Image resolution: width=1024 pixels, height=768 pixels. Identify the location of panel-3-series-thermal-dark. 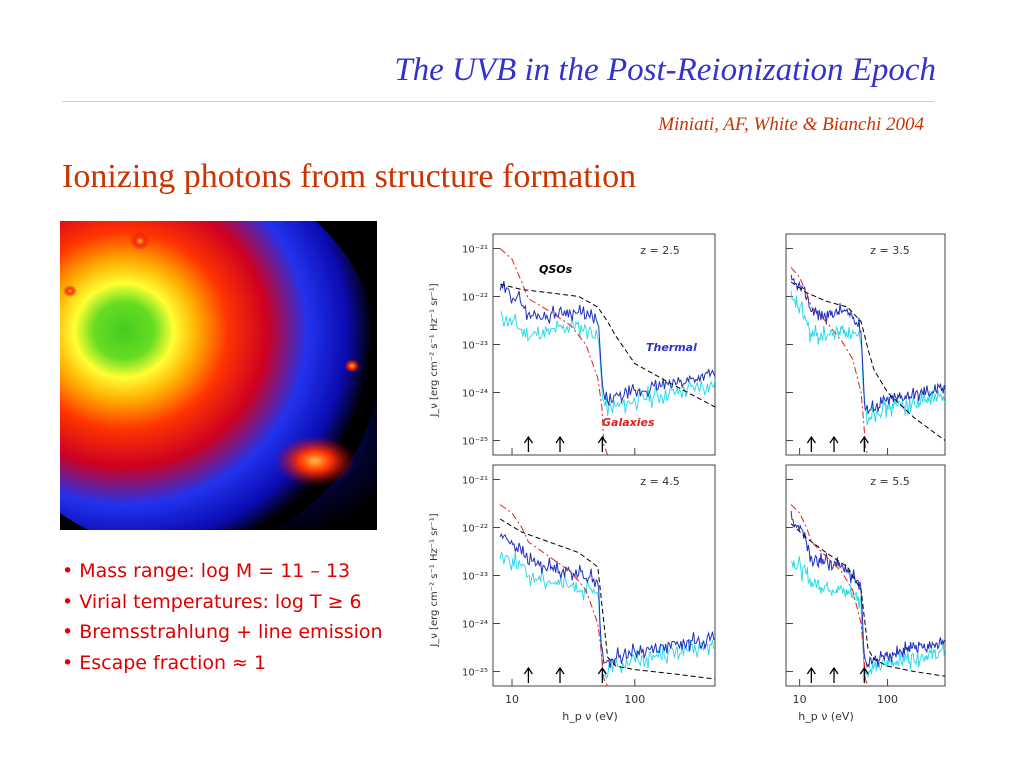
(607, 600).